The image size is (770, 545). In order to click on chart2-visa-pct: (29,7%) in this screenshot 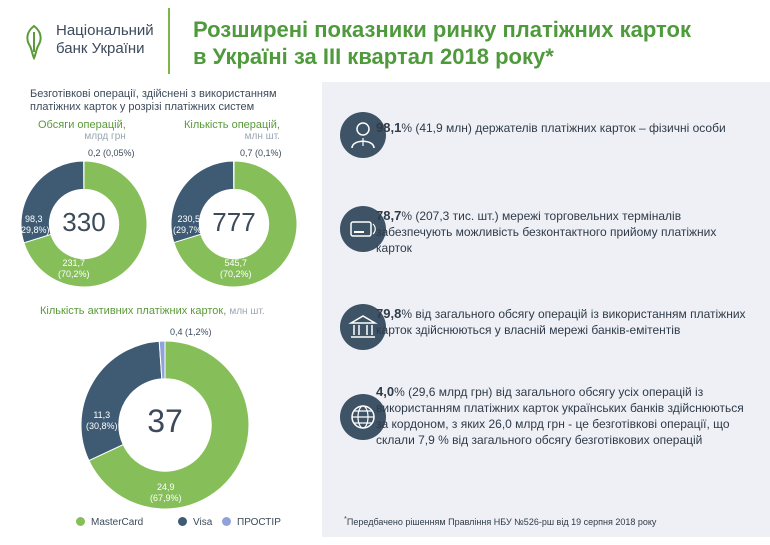, I will do `click(189, 230)`.